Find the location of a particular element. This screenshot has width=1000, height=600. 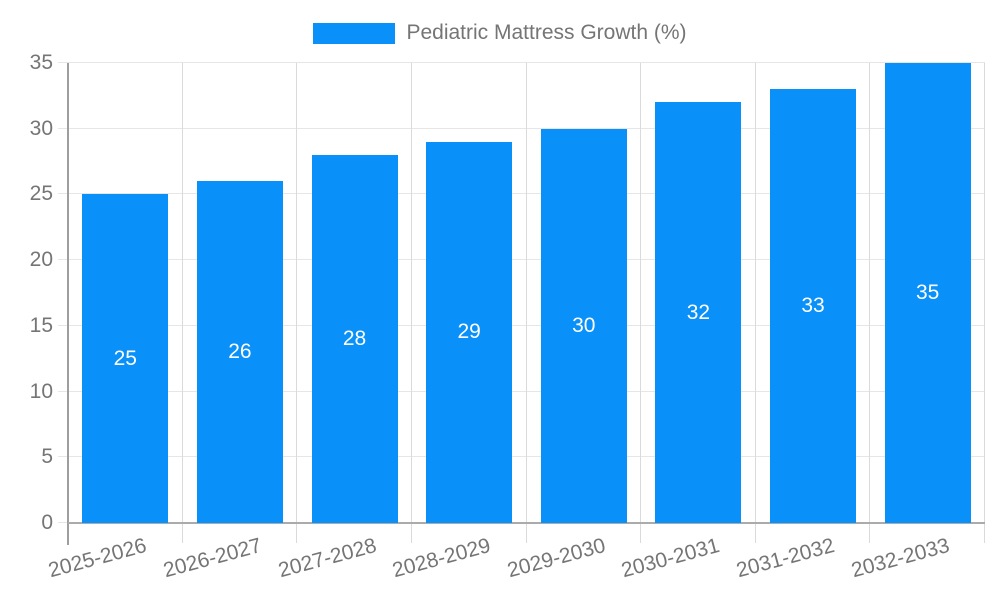

bar-value-label: 26 is located at coordinates (240, 352).